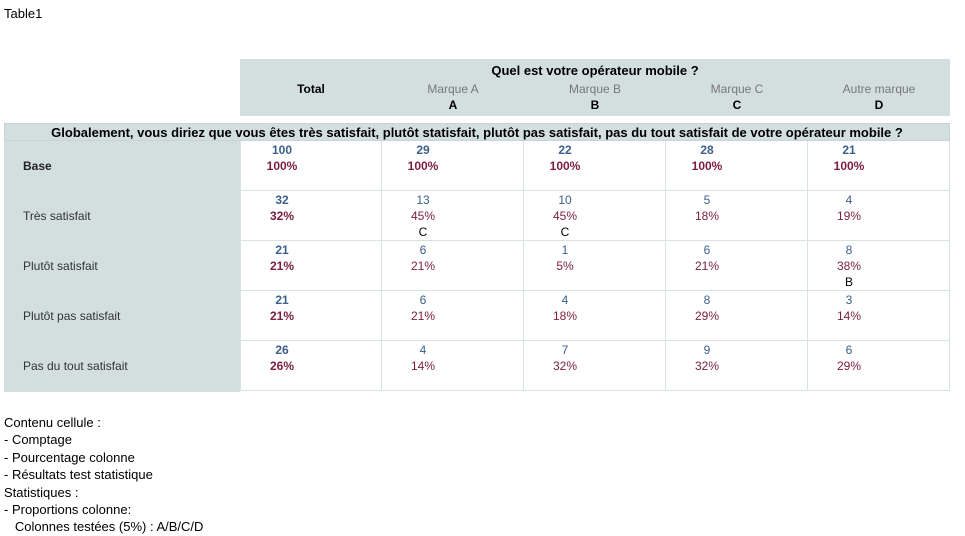  Describe the element at coordinates (282, 200) in the screenshot. I see `cell-count: 32` at that location.